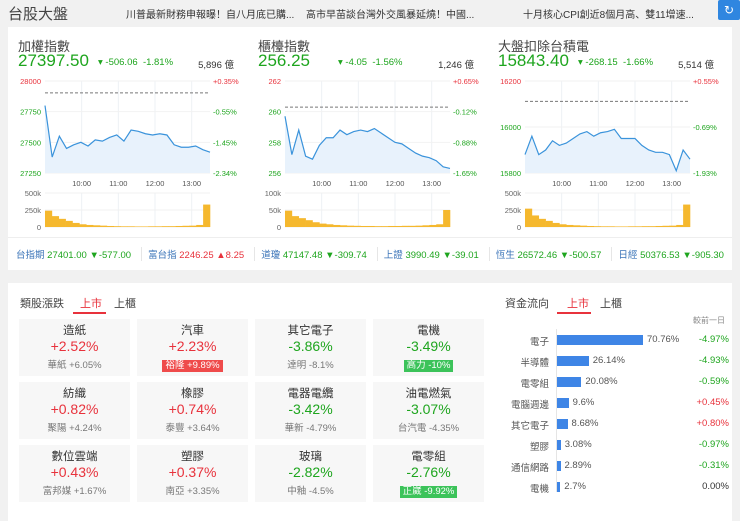 The width and height of the screenshot is (740, 521). What do you see at coordinates (310, 473) in the screenshot?
I see `sector-tile: 玻璃 -2.82% 中釉 -4.5%` at bounding box center [310, 473].